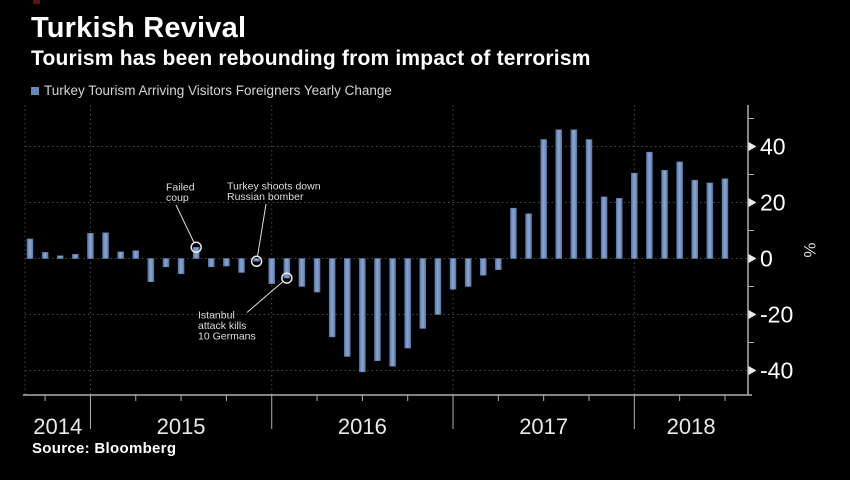 The image size is (850, 480). I want to click on brand-corner-mark, so click(36, 2).